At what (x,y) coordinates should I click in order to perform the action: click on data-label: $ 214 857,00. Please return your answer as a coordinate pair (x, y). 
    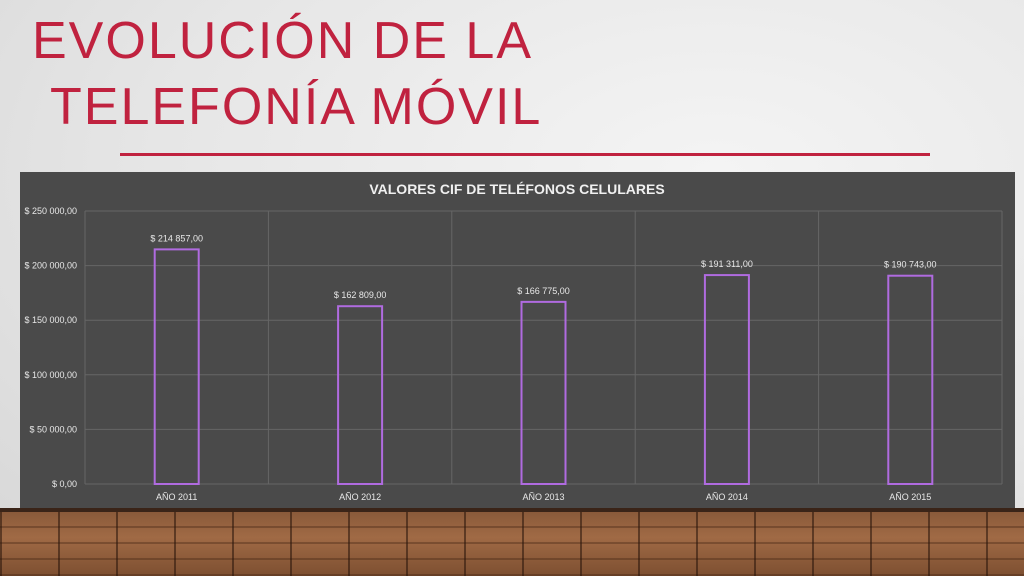
    Looking at the image, I should click on (176, 238).